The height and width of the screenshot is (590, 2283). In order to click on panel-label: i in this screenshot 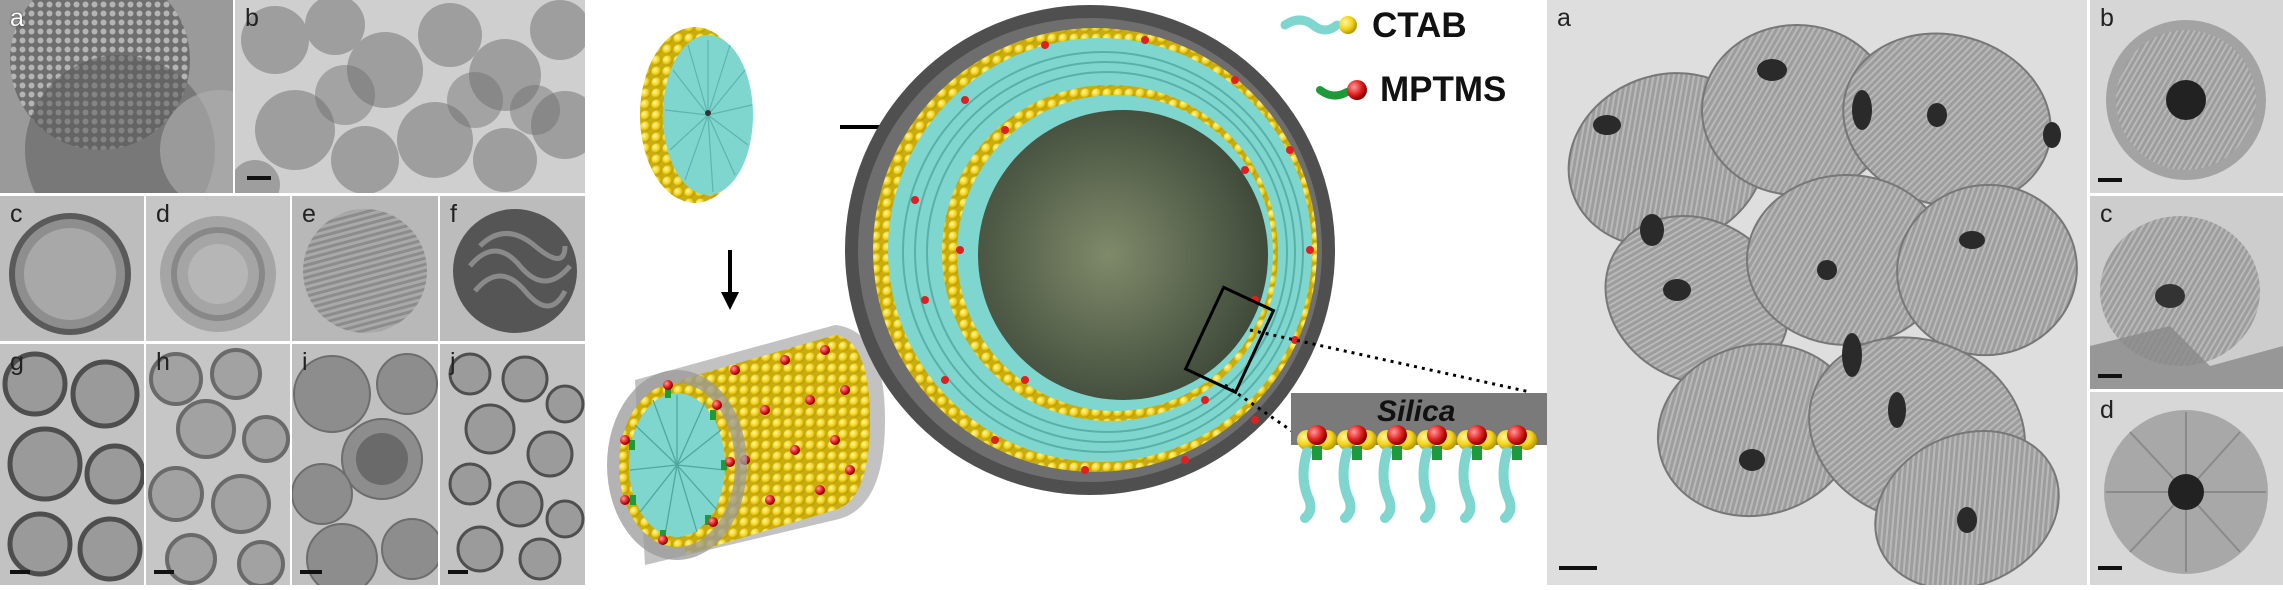, I will do `click(305, 362)`.